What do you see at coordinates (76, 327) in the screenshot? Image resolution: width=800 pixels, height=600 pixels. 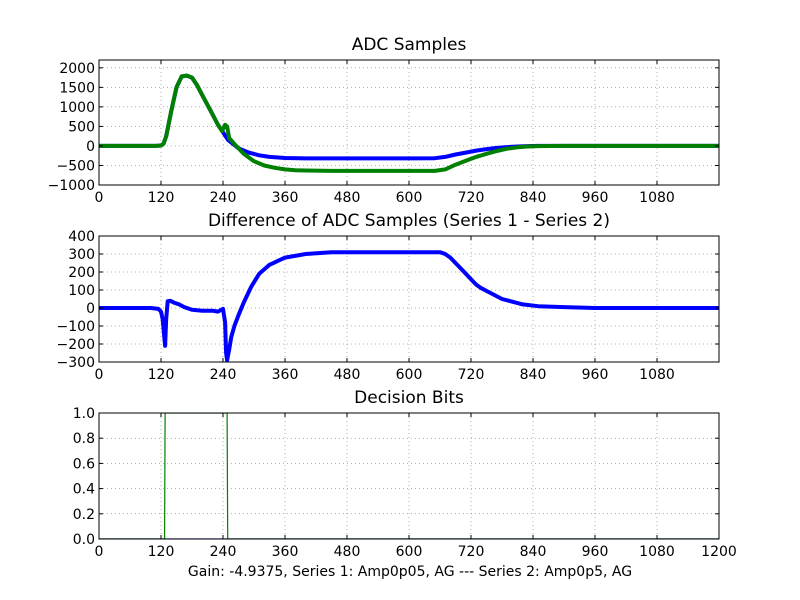 I see `y-tick-label: −100` at bounding box center [76, 327].